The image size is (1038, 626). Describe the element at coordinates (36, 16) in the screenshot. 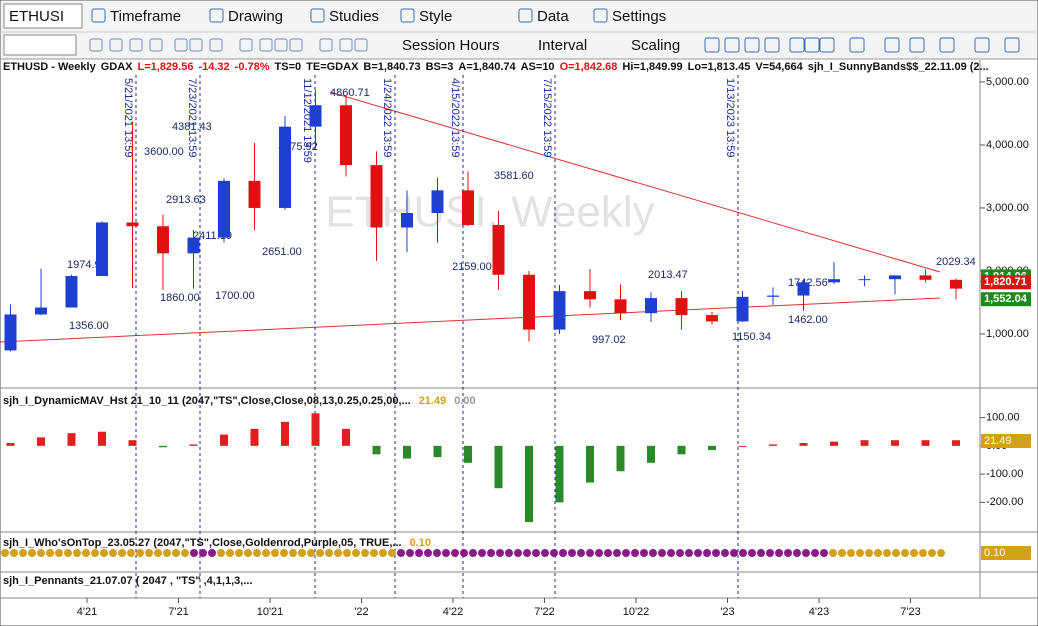

I see `symbol: ETHUSI` at that location.